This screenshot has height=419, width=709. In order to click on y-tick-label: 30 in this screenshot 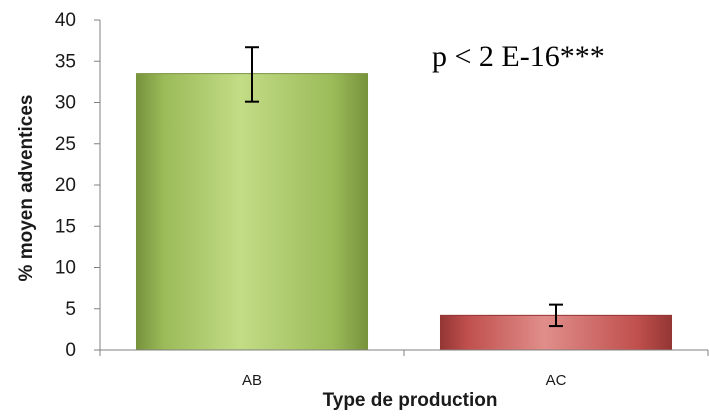, I will do `click(65, 103)`.